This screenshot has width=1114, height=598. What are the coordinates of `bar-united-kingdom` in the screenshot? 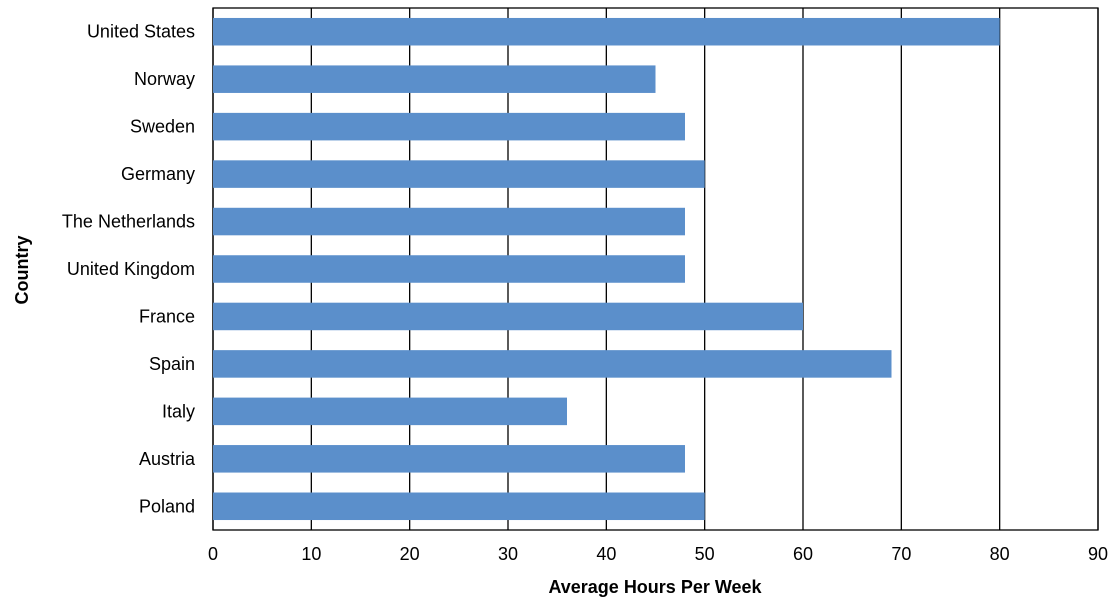 It's located at (449, 269).